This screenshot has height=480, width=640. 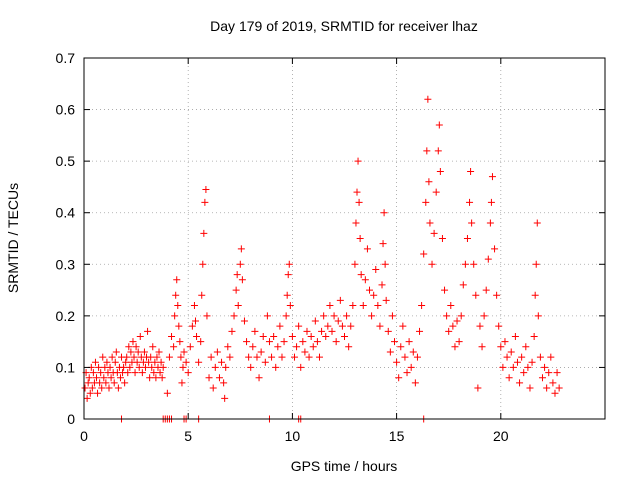 I want to click on x-axis-label: GPS time / hours, so click(x=344, y=466).